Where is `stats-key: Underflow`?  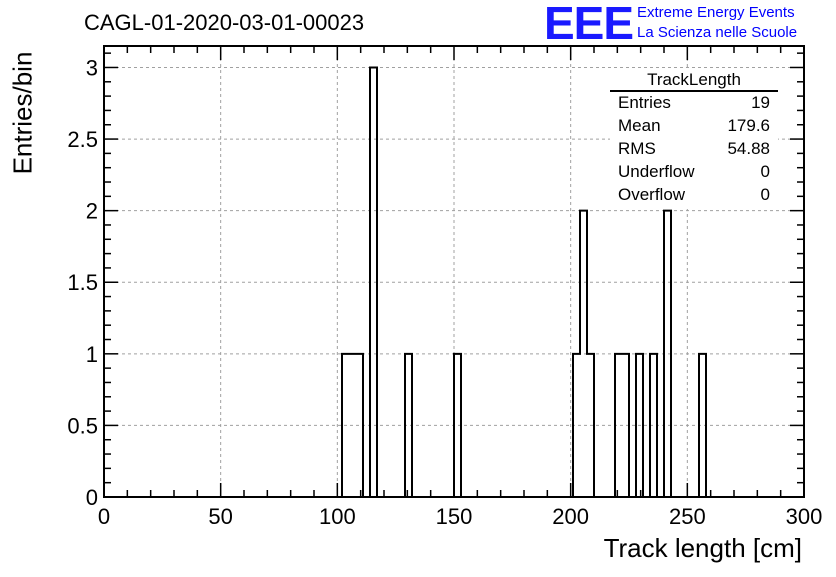 stats-key: Underflow is located at coordinates (656, 171).